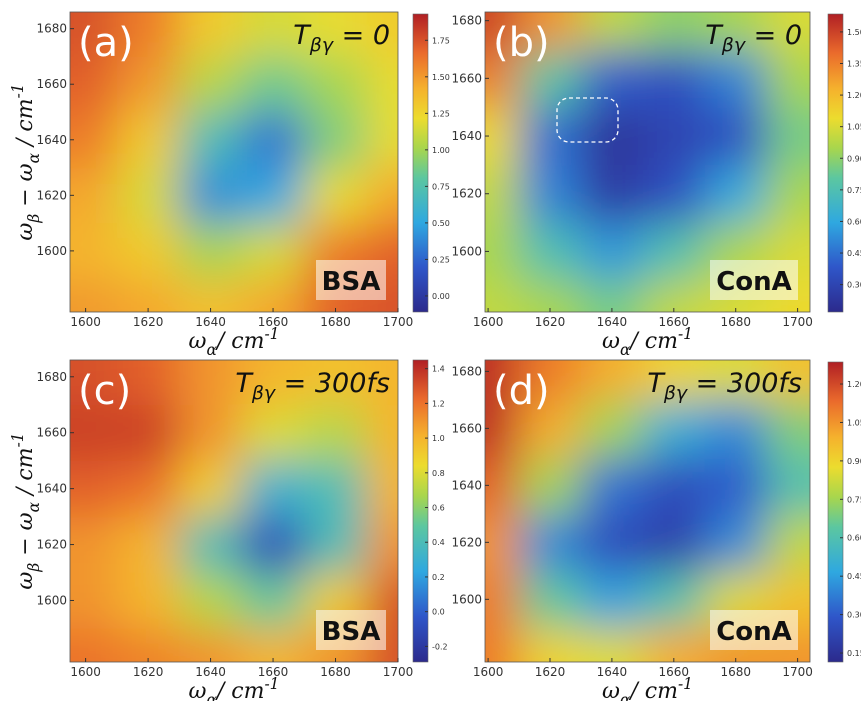 This screenshot has width=861, height=701. Describe the element at coordinates (106, 43) in the screenshot. I see `panel-label: (a)` at that location.